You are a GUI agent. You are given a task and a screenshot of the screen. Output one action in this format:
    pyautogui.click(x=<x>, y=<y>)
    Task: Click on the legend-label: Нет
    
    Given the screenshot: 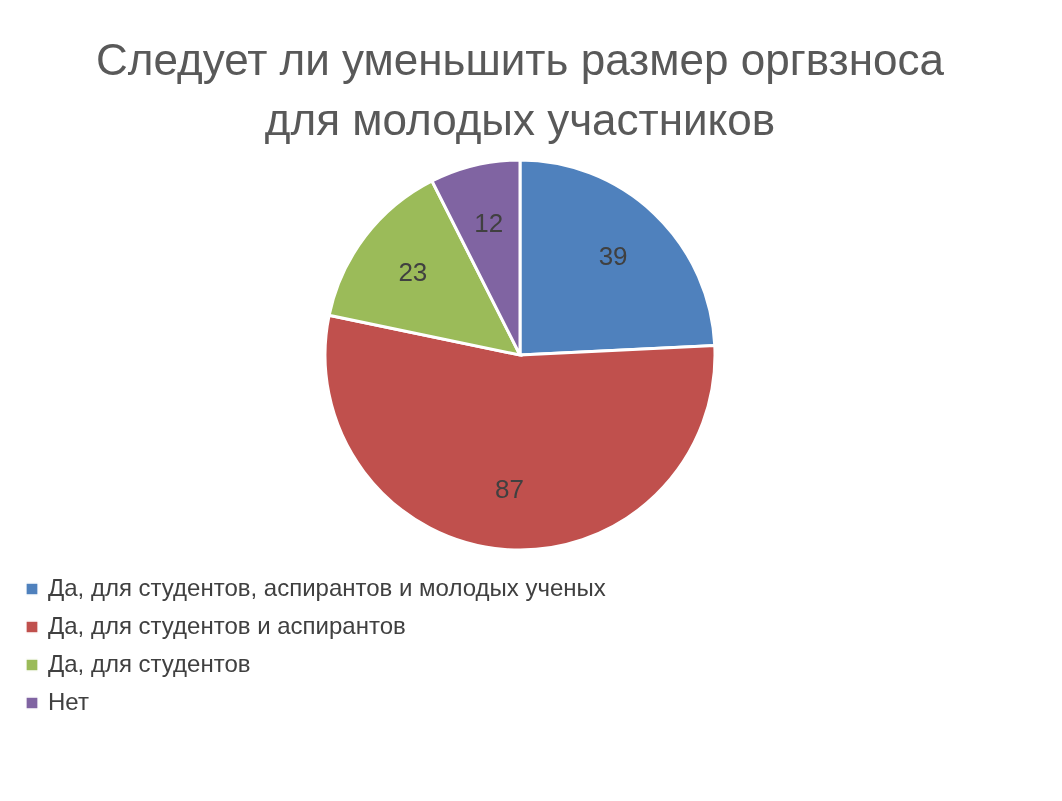 What is the action you would take?
    pyautogui.click(x=68, y=701)
    